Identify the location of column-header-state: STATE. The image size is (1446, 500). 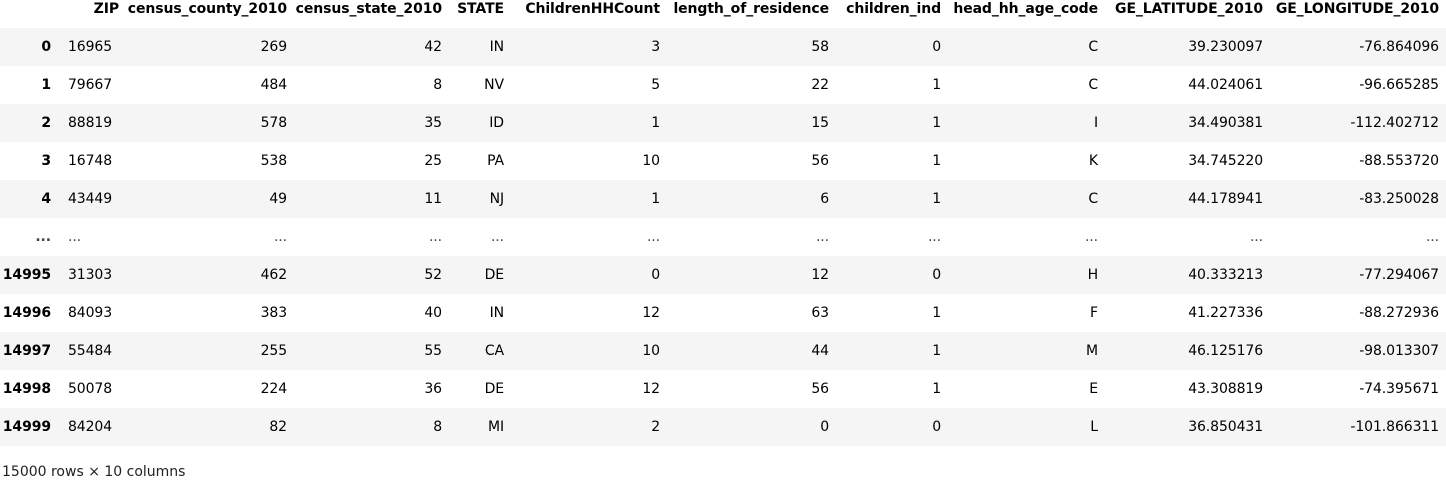
(480, 9).